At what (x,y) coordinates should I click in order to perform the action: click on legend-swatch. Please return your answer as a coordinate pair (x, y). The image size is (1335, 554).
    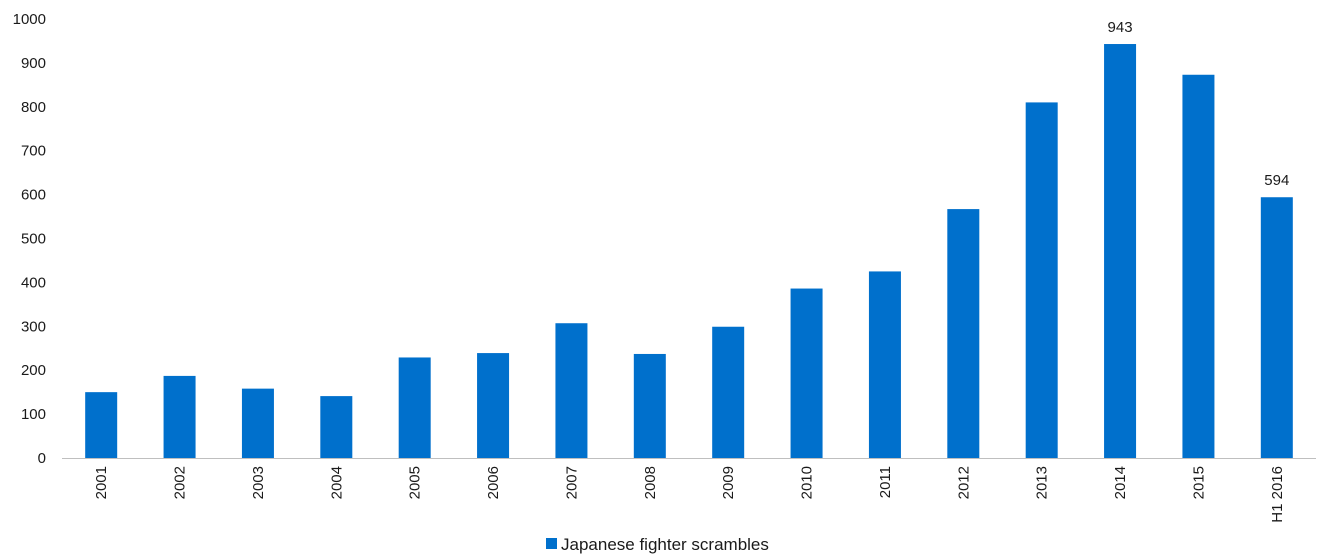
    Looking at the image, I should click on (551, 543).